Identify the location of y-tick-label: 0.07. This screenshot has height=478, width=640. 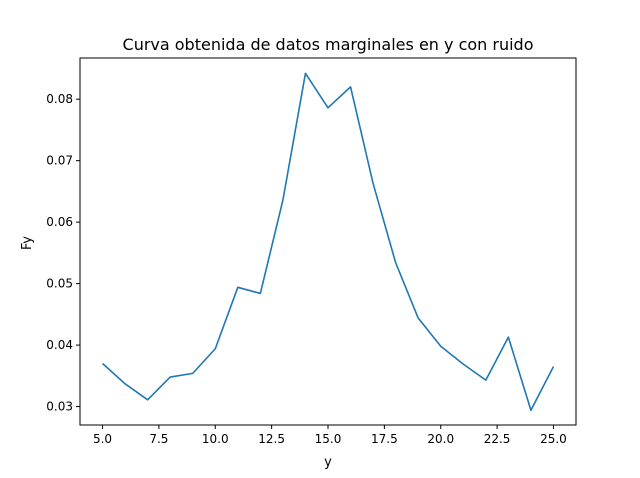
(59, 161).